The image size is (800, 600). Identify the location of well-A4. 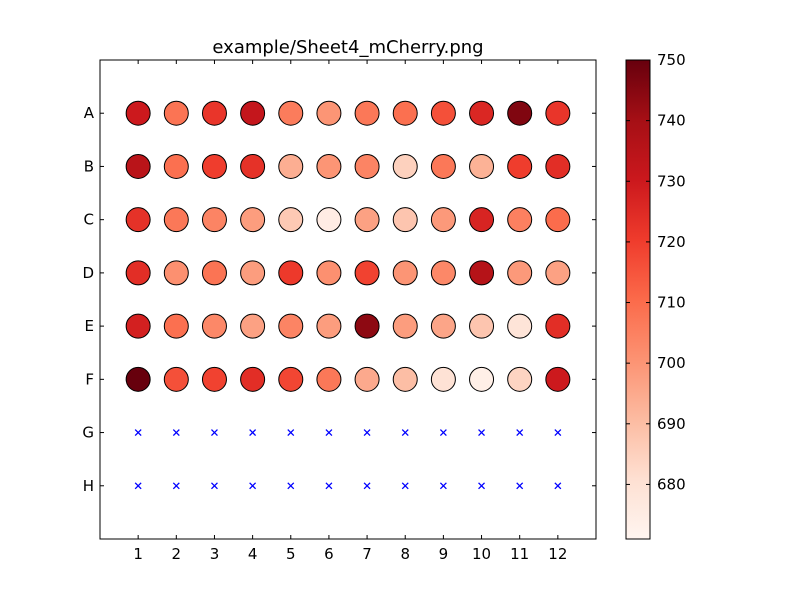
(253, 113).